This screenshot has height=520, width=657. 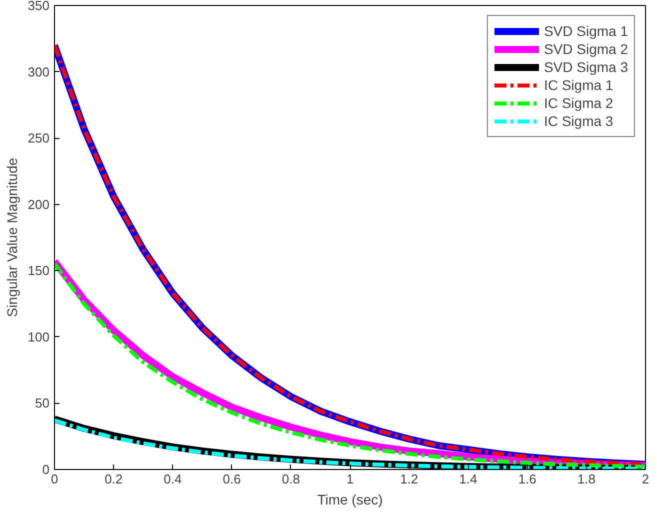 I want to click on y-tick-label: 150, so click(x=39, y=270).